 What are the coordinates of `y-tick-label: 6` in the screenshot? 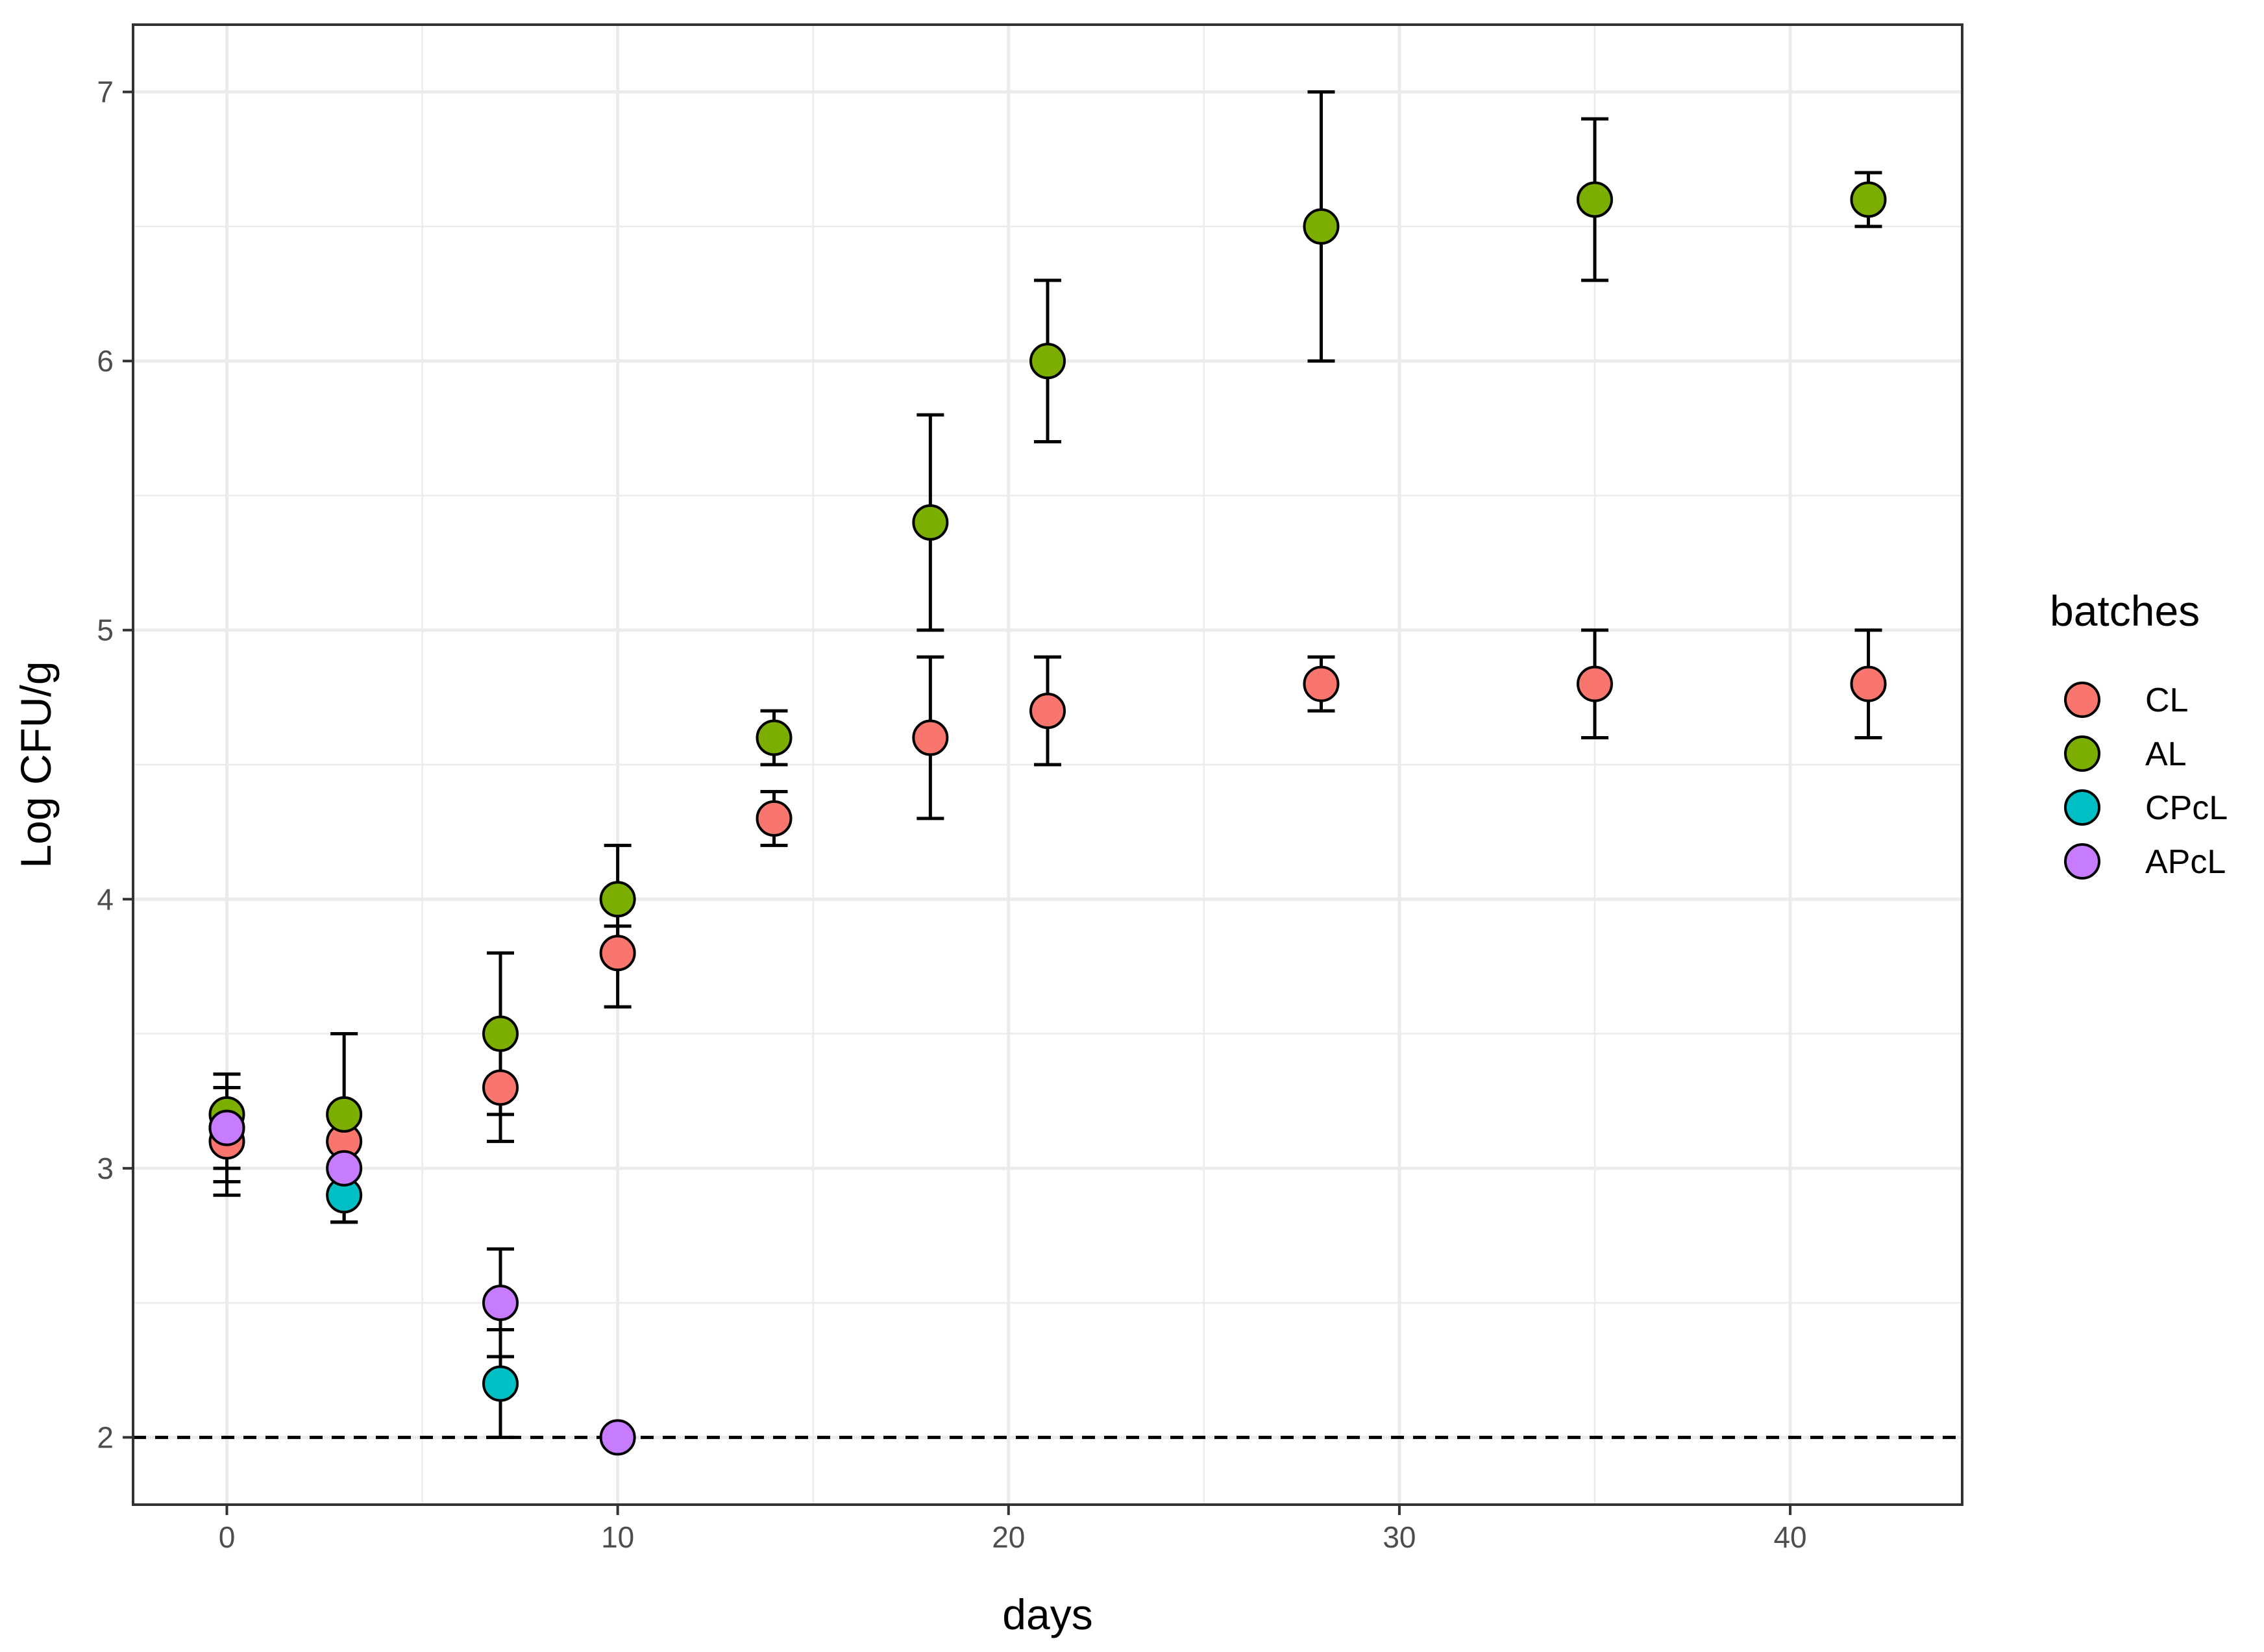 It's located at (106, 361).